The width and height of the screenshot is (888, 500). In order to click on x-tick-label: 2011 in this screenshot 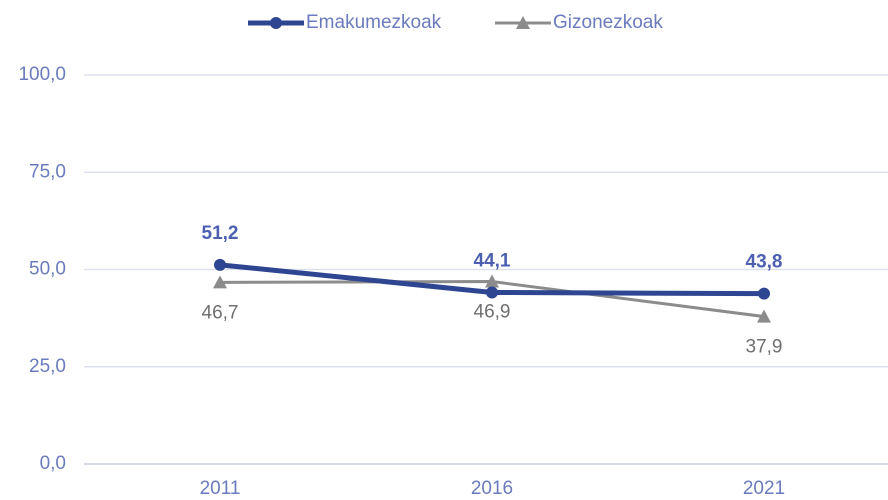, I will do `click(220, 488)`.